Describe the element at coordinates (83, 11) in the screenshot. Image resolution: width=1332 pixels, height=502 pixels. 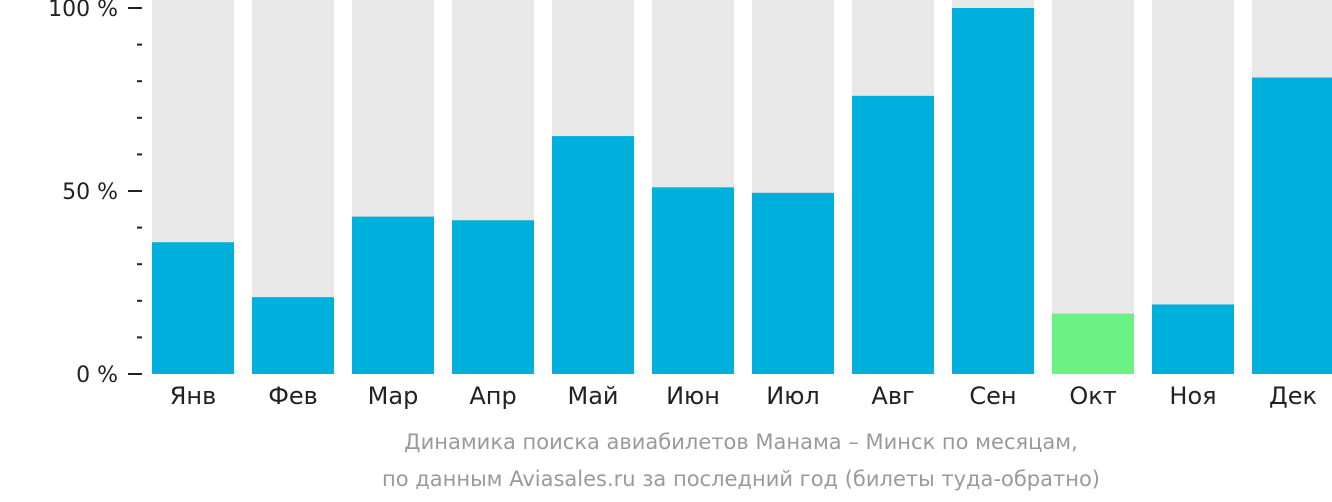
I see `y-tick-label: 100 %` at that location.